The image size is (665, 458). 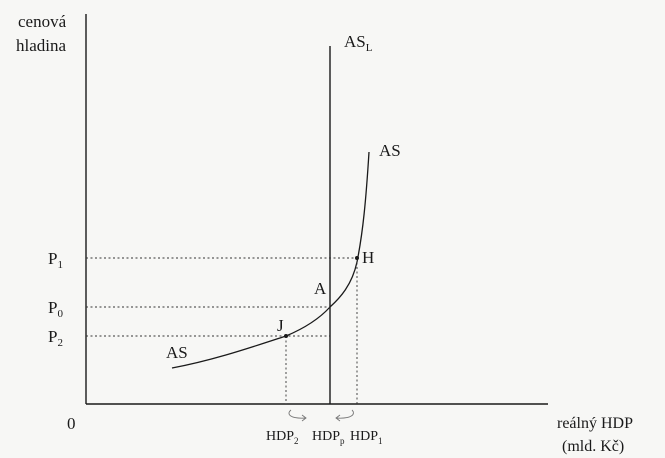 What do you see at coordinates (55, 260) in the screenshot?
I see `p1-label: P1` at bounding box center [55, 260].